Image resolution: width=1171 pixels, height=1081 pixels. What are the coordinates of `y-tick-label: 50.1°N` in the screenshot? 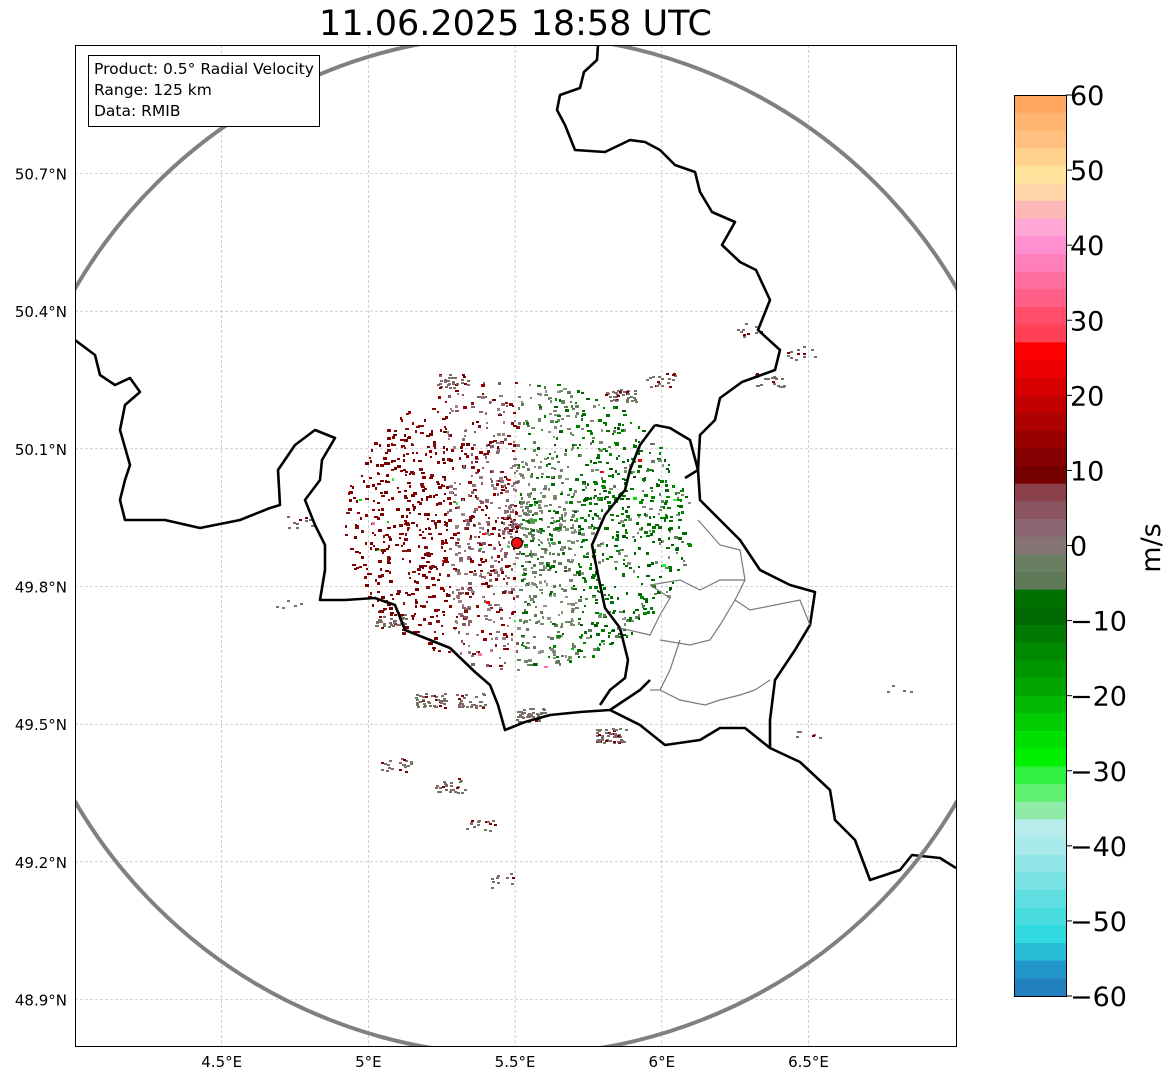 It's located at (41, 450).